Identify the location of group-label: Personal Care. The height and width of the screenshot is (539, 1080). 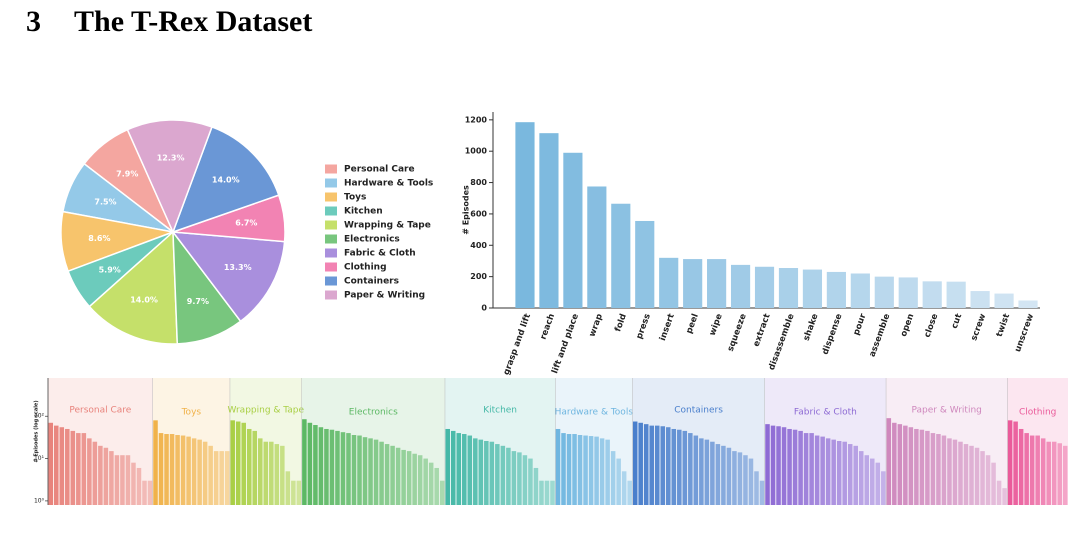
(100, 411).